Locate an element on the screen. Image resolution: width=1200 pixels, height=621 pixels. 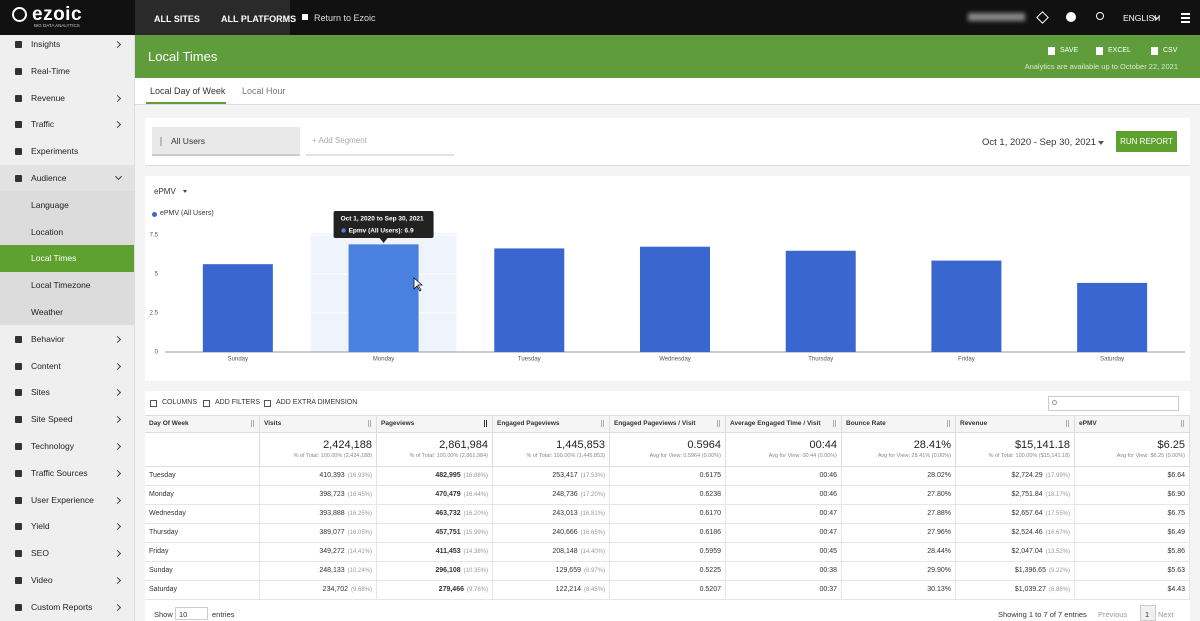
segment-box is located at coordinates (226, 141).